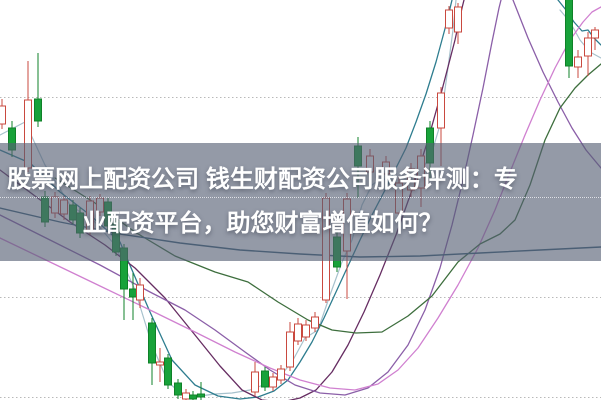 This screenshot has height=400, width=601. I want to click on grid-line-overlay, so click(300, 197).